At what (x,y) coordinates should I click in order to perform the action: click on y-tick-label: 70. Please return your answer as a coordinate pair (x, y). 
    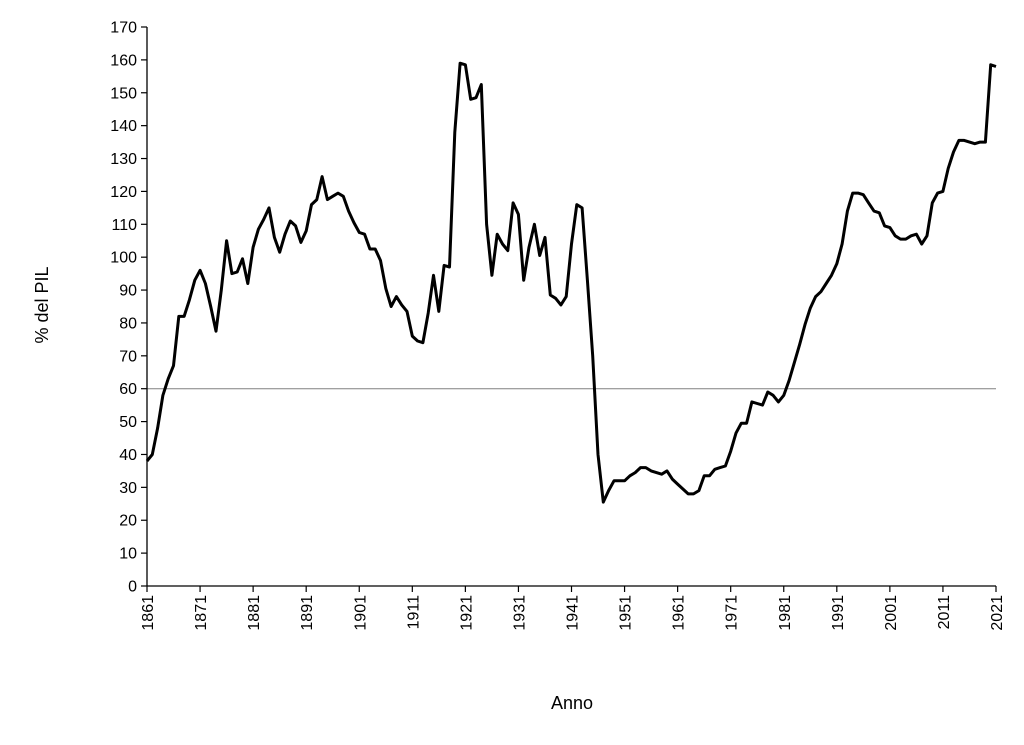
    Looking at the image, I should click on (128, 356).